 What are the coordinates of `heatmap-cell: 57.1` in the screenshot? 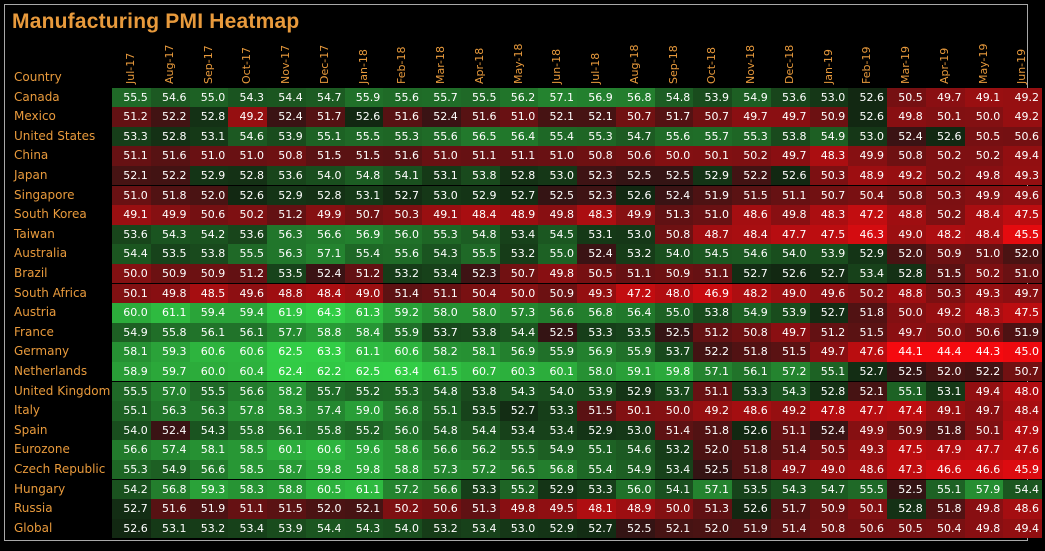 It's located at (712, 371).